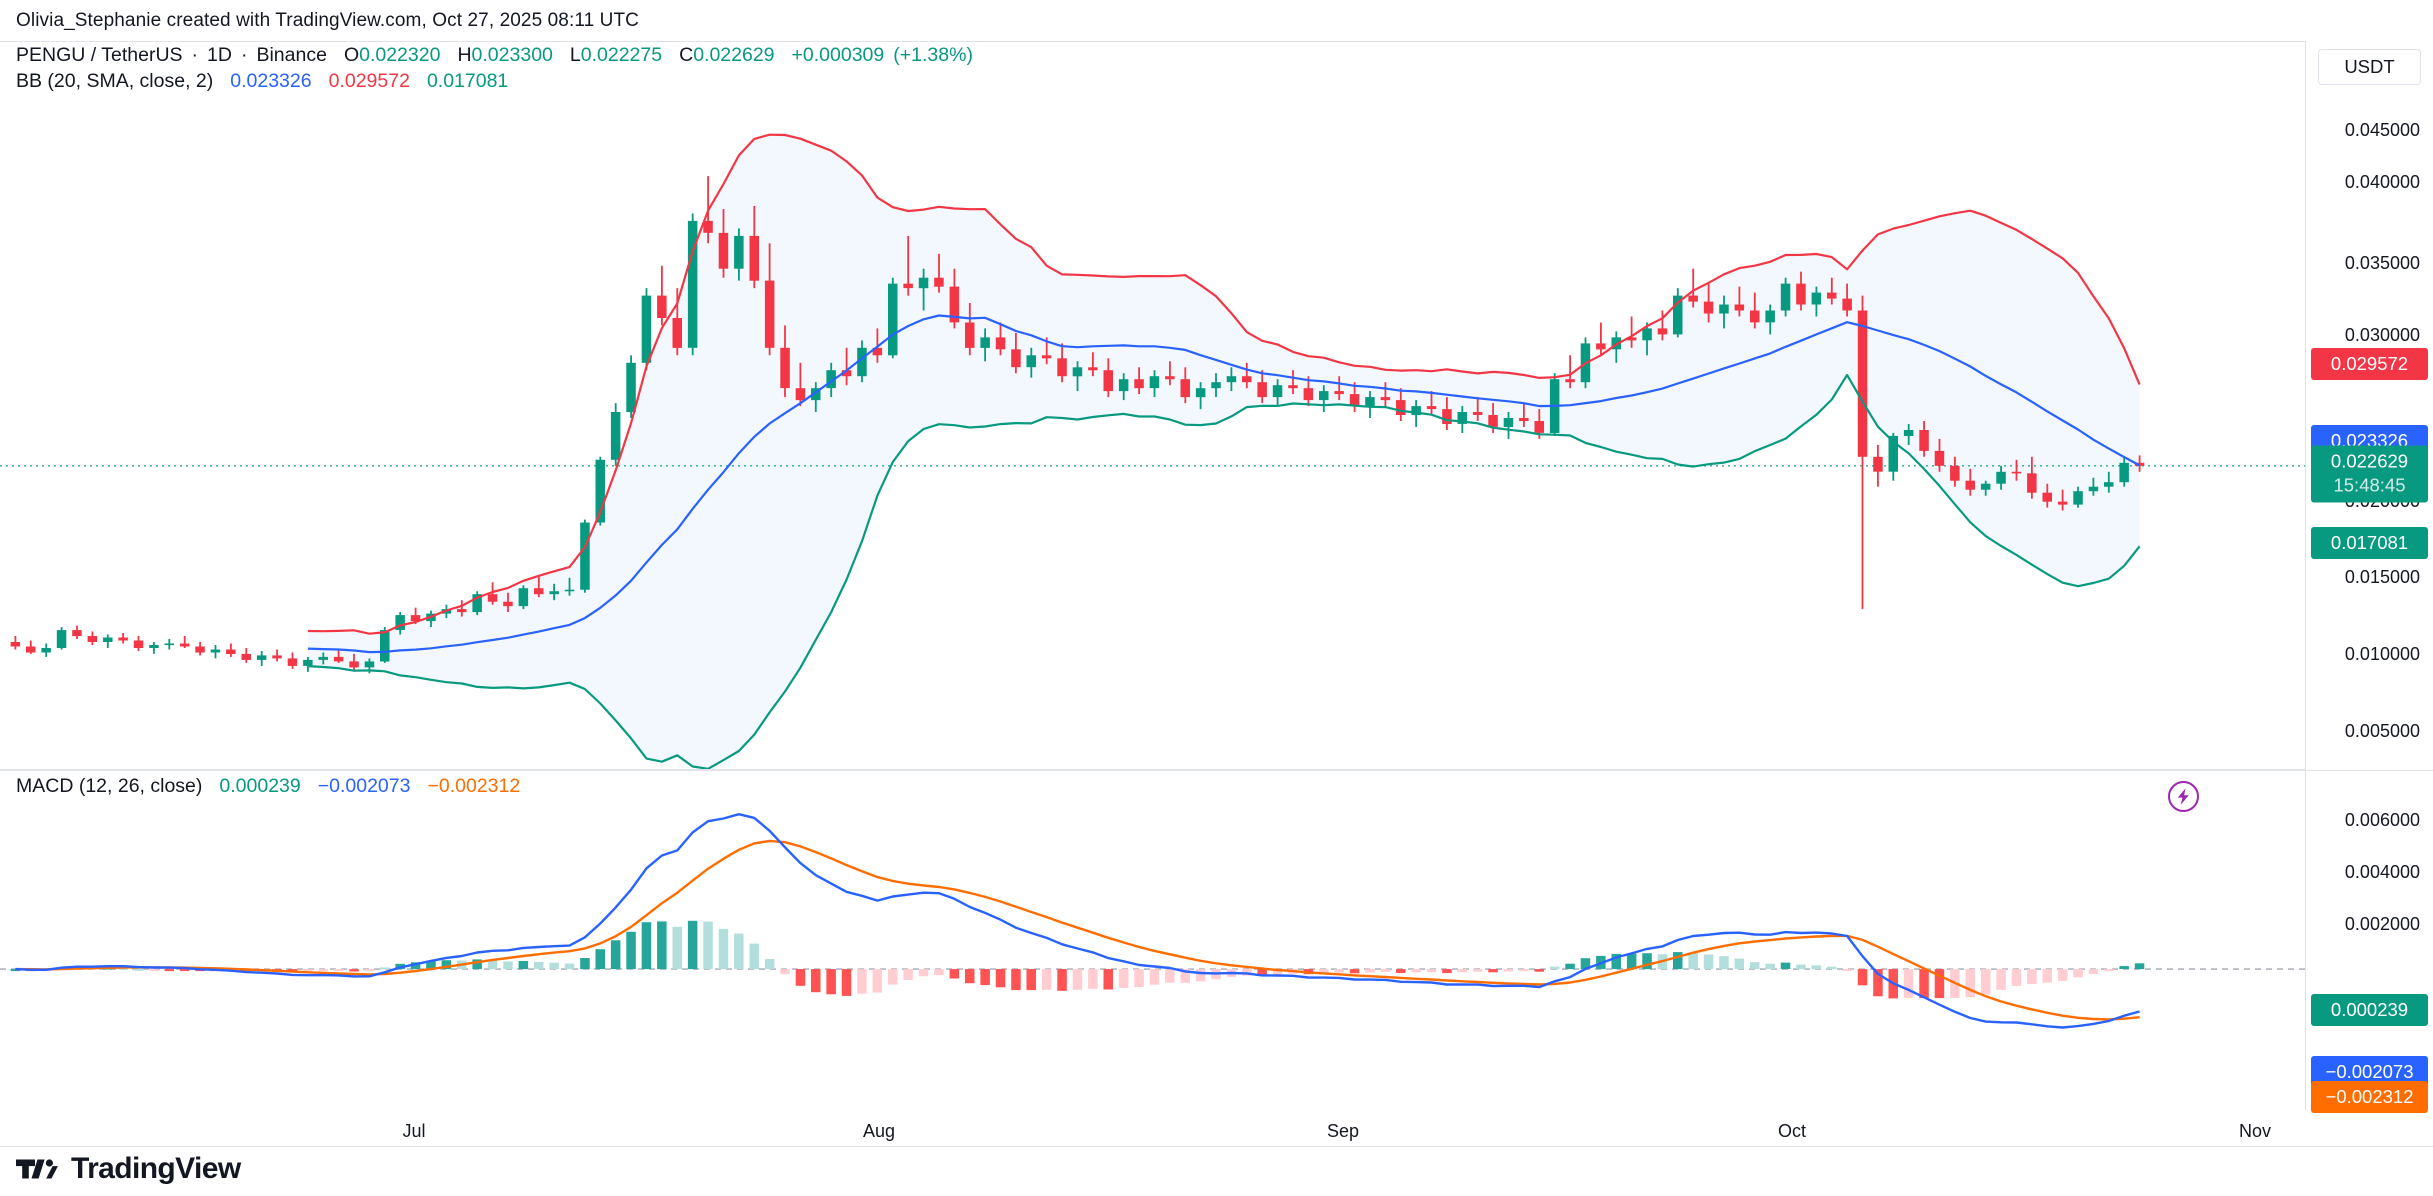  What do you see at coordinates (838, 55) in the screenshot?
I see `legend-change-absolute: +0.000309` at bounding box center [838, 55].